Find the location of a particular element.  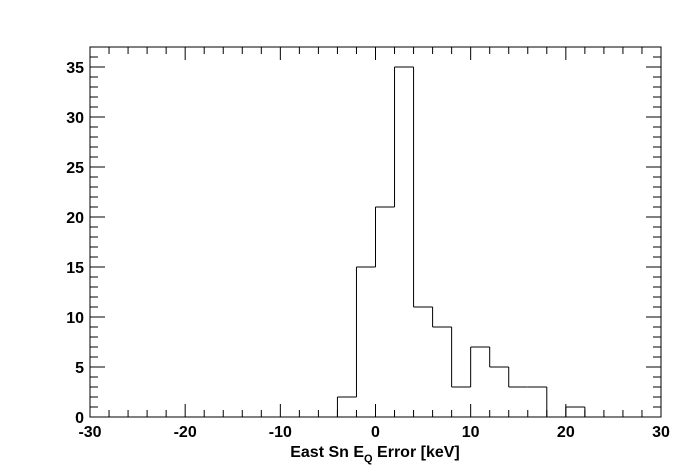

x-tick-label: 10 is located at coordinates (471, 432).